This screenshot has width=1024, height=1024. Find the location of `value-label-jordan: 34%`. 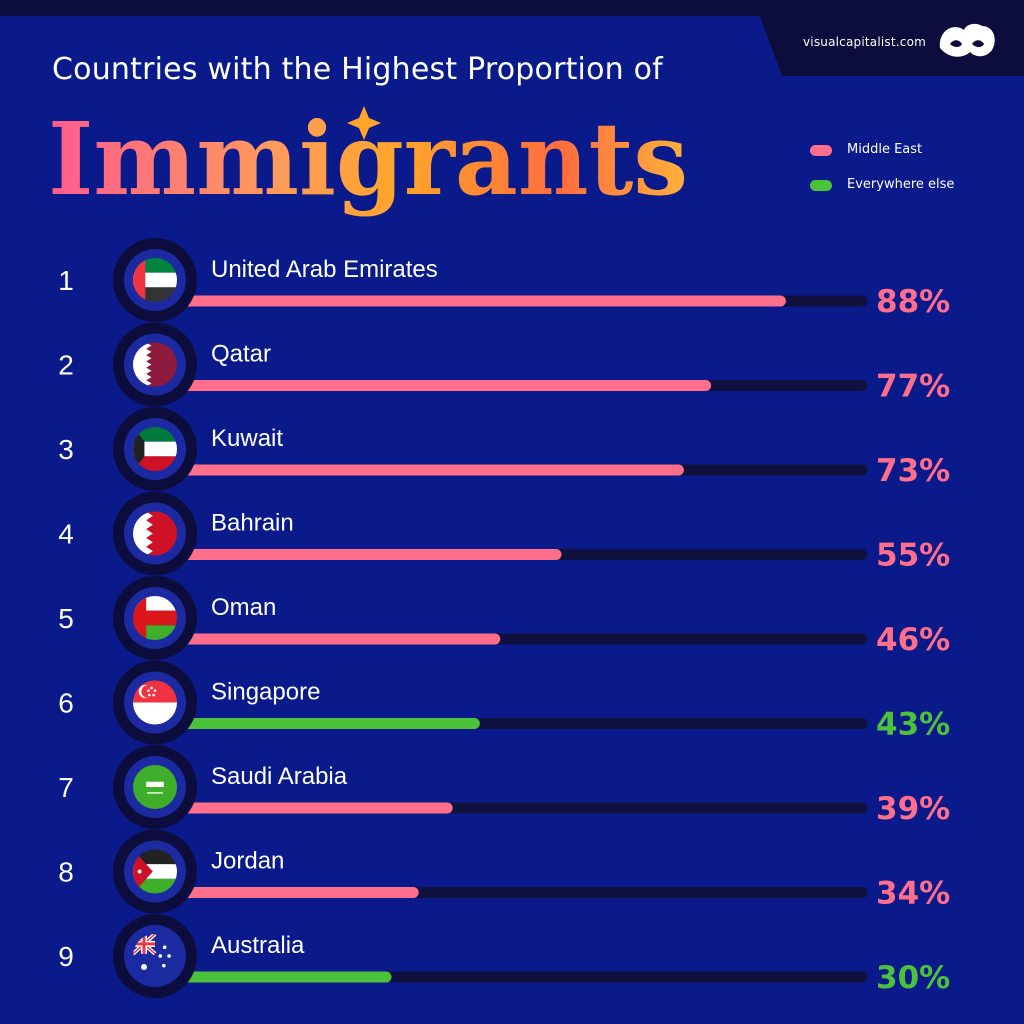

value-label-jordan: 34% is located at coordinates (913, 894).